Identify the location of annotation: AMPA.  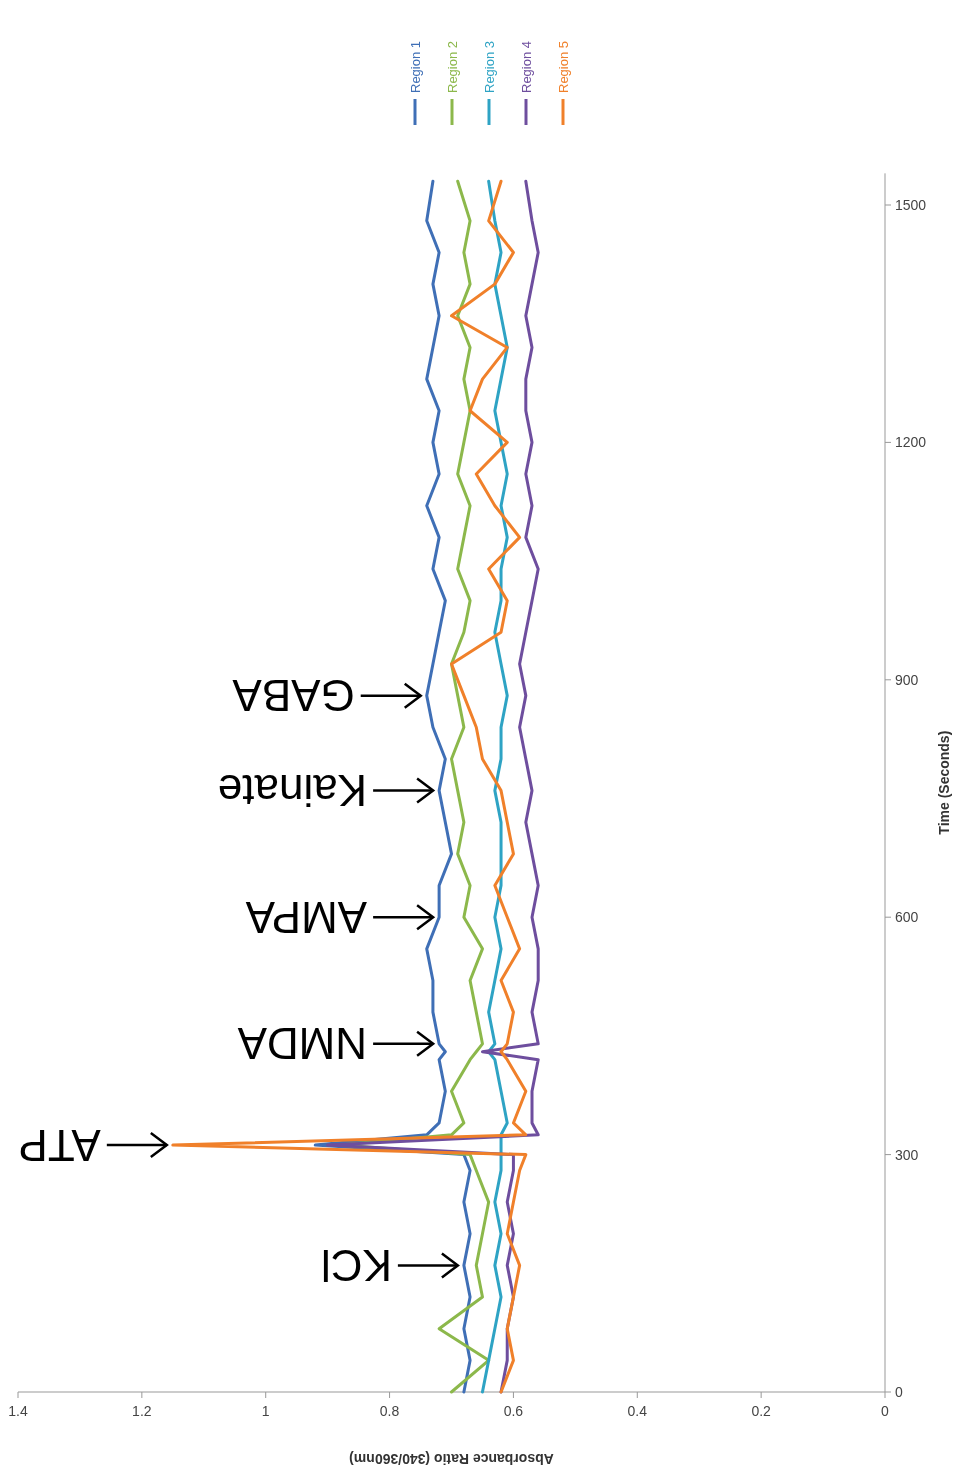
(306, 917).